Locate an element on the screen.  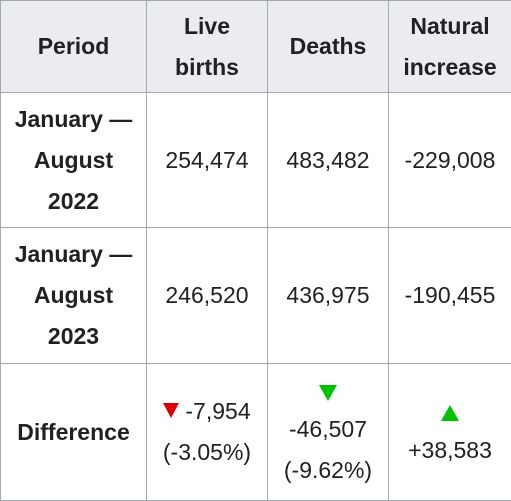
header-natural-increase: Natural increase is located at coordinates (450, 47).